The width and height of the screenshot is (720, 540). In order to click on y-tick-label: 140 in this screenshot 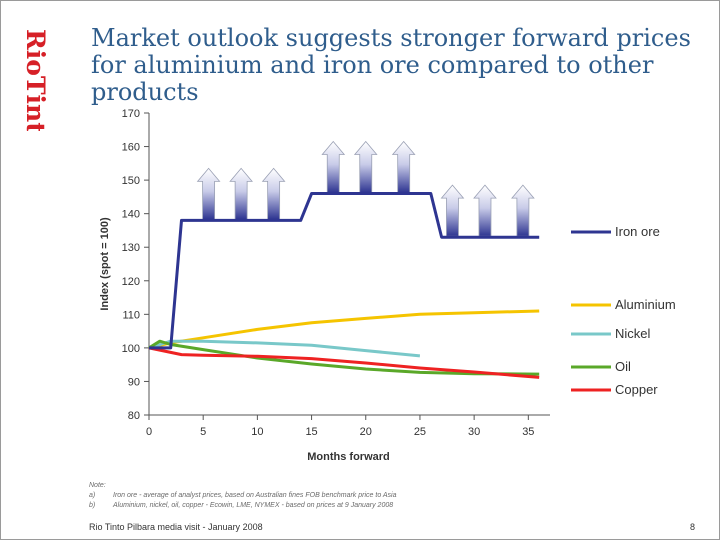, I will do `click(131, 215)`.